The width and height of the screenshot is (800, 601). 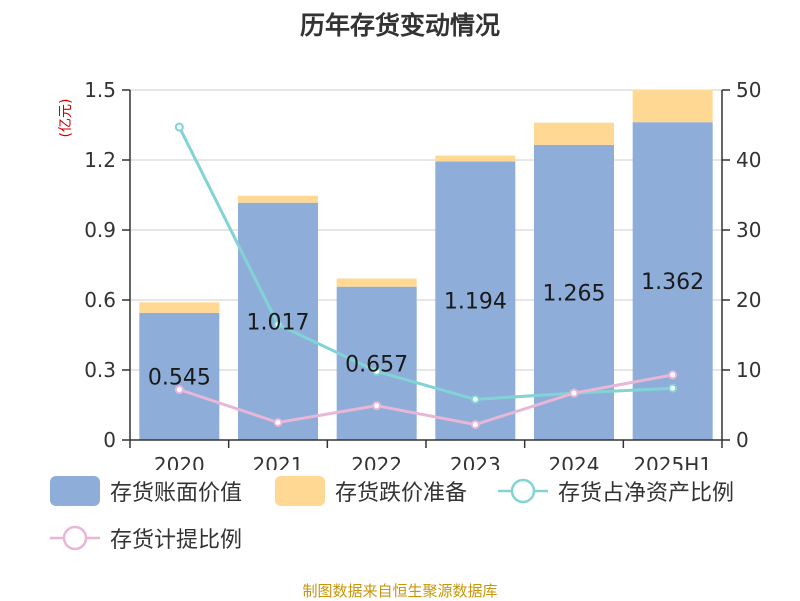 What do you see at coordinates (75, 491) in the screenshot?
I see `legend-swatch-book-value` at bounding box center [75, 491].